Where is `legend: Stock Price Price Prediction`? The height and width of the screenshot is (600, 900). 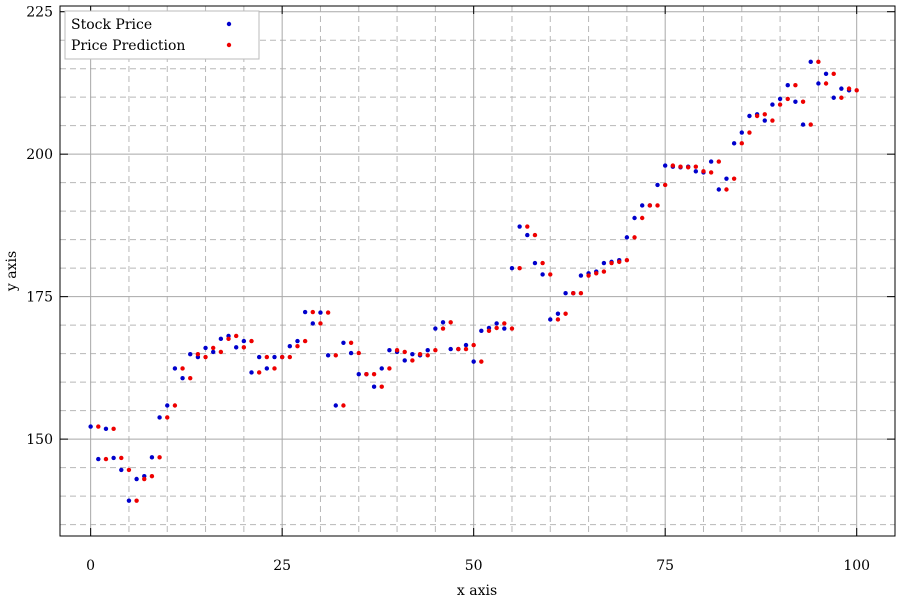 legend: Stock Price Price Prediction is located at coordinates (162, 35).